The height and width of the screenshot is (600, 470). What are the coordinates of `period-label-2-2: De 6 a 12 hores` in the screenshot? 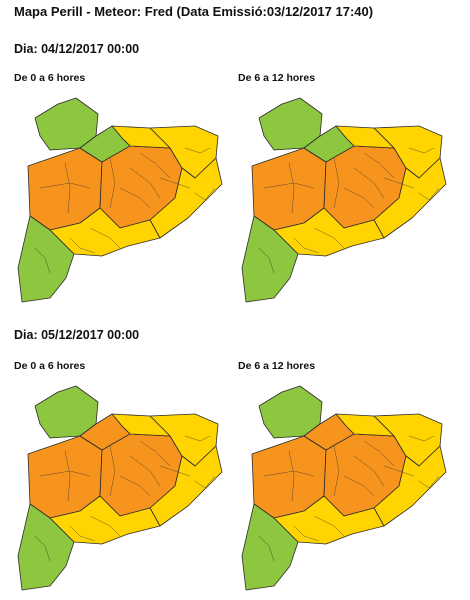 It's located at (277, 366).